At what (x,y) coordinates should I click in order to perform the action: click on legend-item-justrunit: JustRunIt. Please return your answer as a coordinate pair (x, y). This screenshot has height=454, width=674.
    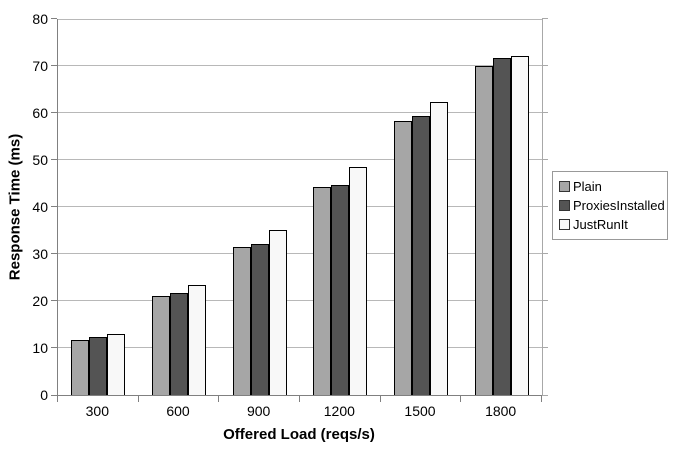
    Looking at the image, I should click on (610, 224).